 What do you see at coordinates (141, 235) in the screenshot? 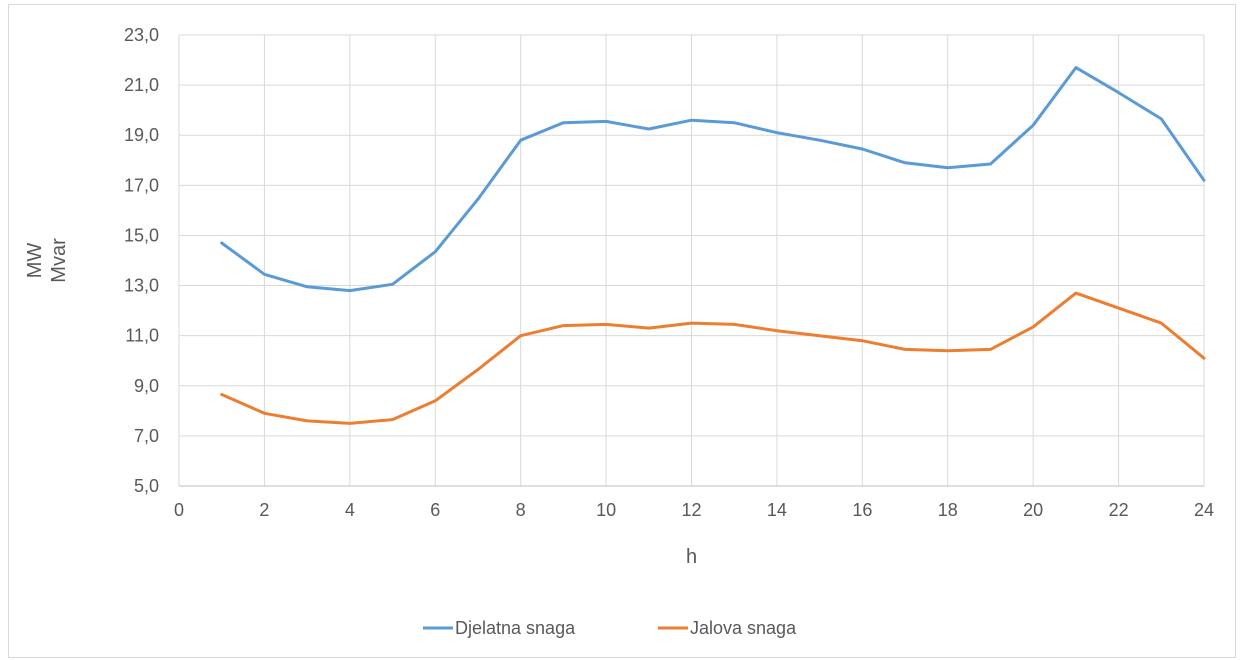
I see `y-tick-label: 15,0` at bounding box center [141, 235].